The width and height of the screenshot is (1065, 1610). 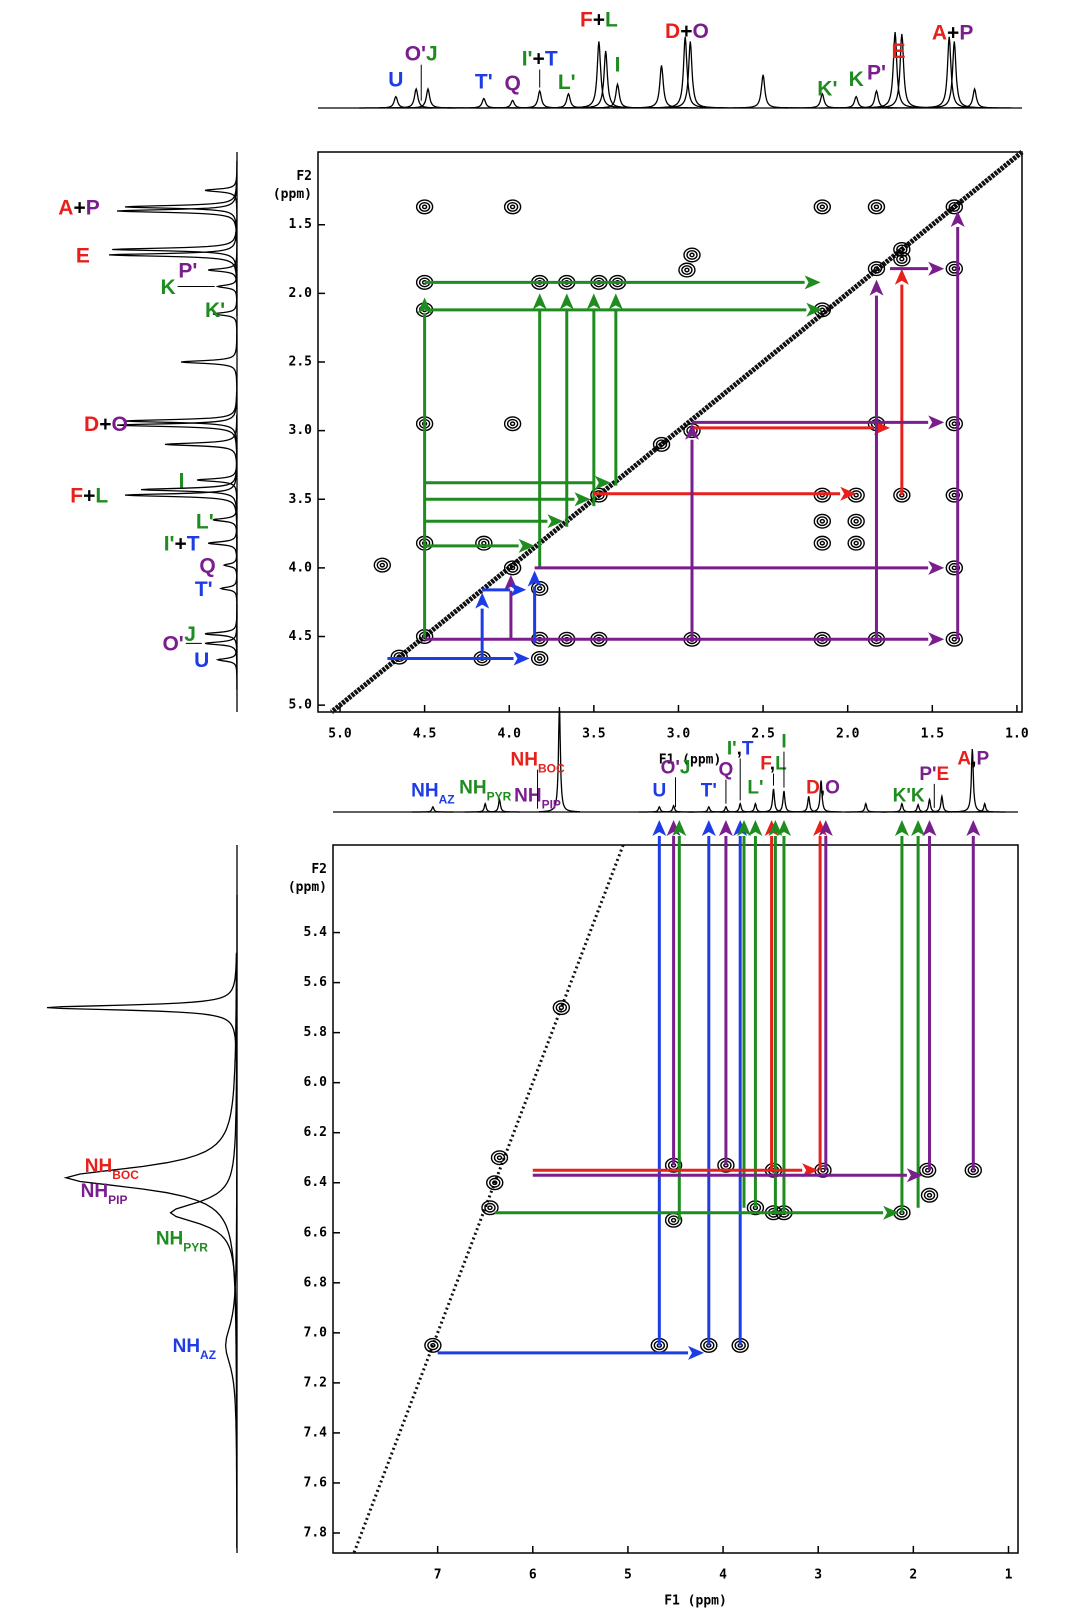 What do you see at coordinates (748, 748) in the screenshot?
I see `label-part: T` at bounding box center [748, 748].